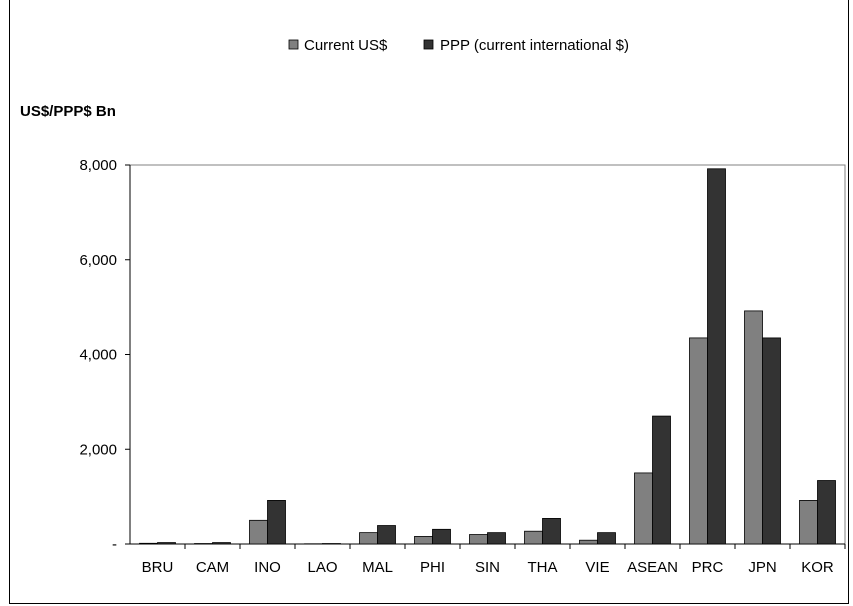 The height and width of the screenshot is (606, 853). What do you see at coordinates (534, 45) in the screenshot?
I see `legend-label-1: PPP (current international $)` at bounding box center [534, 45].